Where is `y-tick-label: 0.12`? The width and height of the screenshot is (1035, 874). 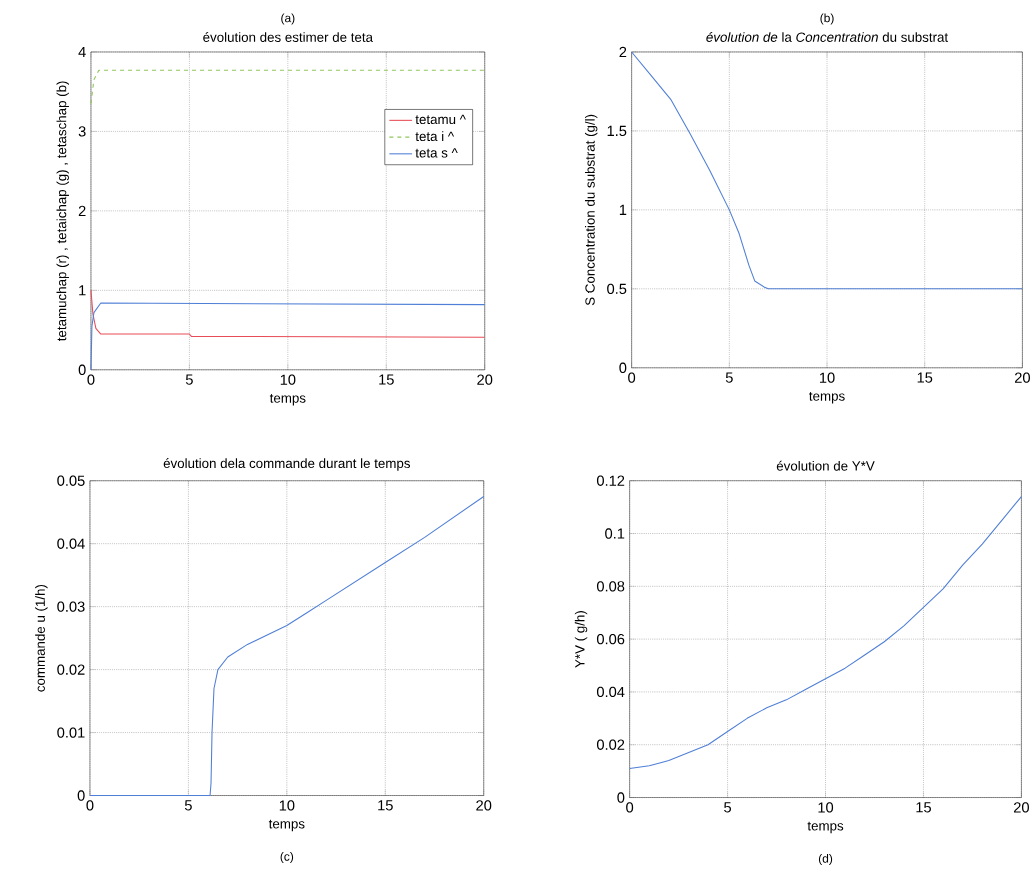 y-tick-label: 0.12 is located at coordinates (610, 480).